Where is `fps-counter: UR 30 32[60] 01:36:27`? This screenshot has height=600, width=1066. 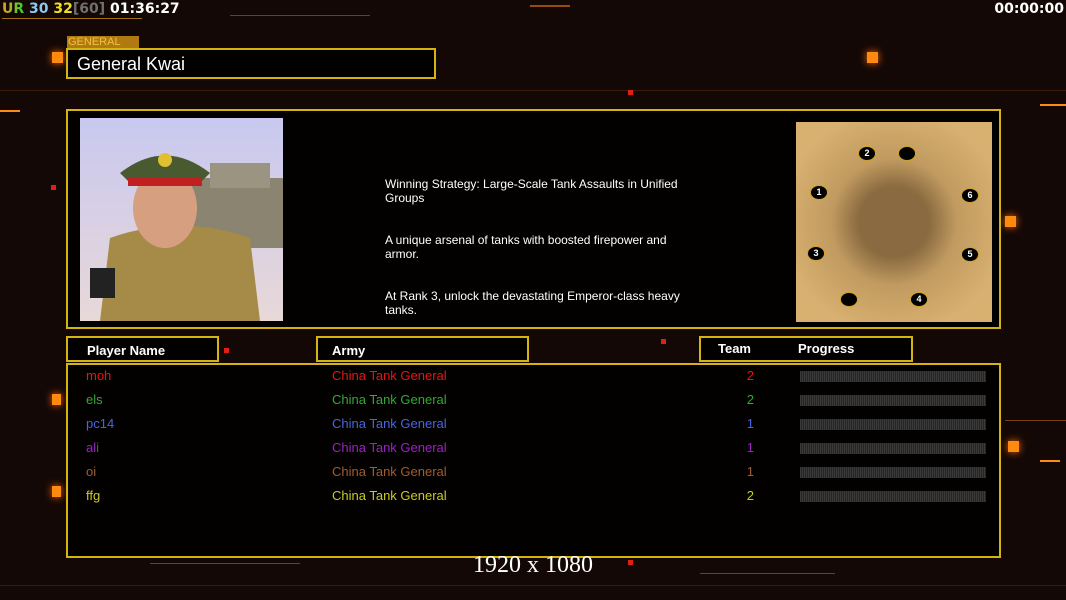 fps-counter: UR 30 32[60] 01:36:27 is located at coordinates (91, 9).